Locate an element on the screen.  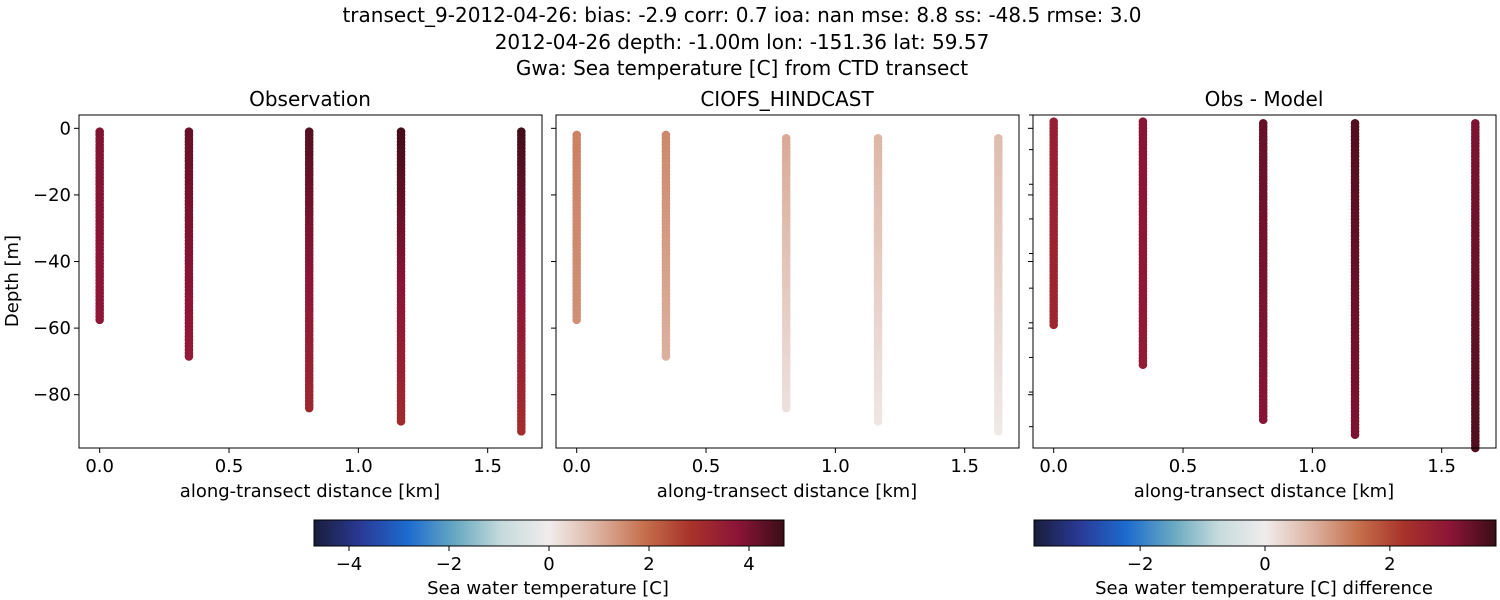
y-tick-label: 0 is located at coordinates (65, 128).